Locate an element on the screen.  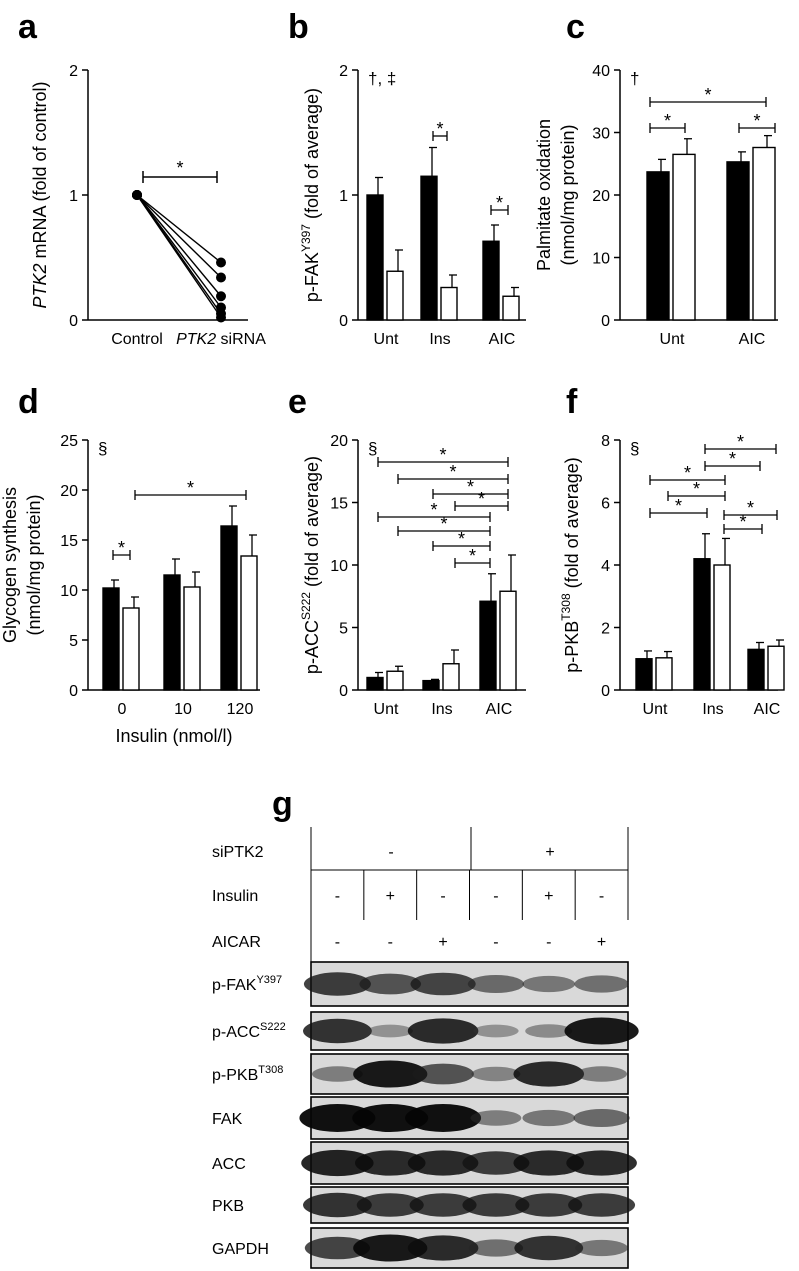
y-axis-label-sup: T308 is located at coordinates (566, 607).